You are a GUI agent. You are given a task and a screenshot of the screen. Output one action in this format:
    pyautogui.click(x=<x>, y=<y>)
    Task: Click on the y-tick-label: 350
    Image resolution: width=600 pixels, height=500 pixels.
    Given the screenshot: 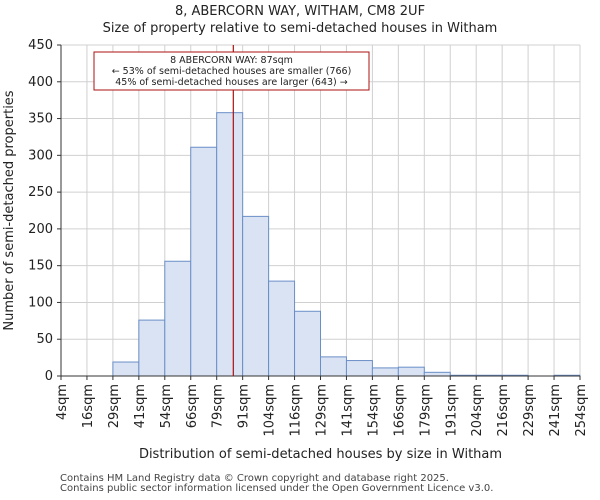 What is the action you would take?
    pyautogui.click(x=40, y=119)
    